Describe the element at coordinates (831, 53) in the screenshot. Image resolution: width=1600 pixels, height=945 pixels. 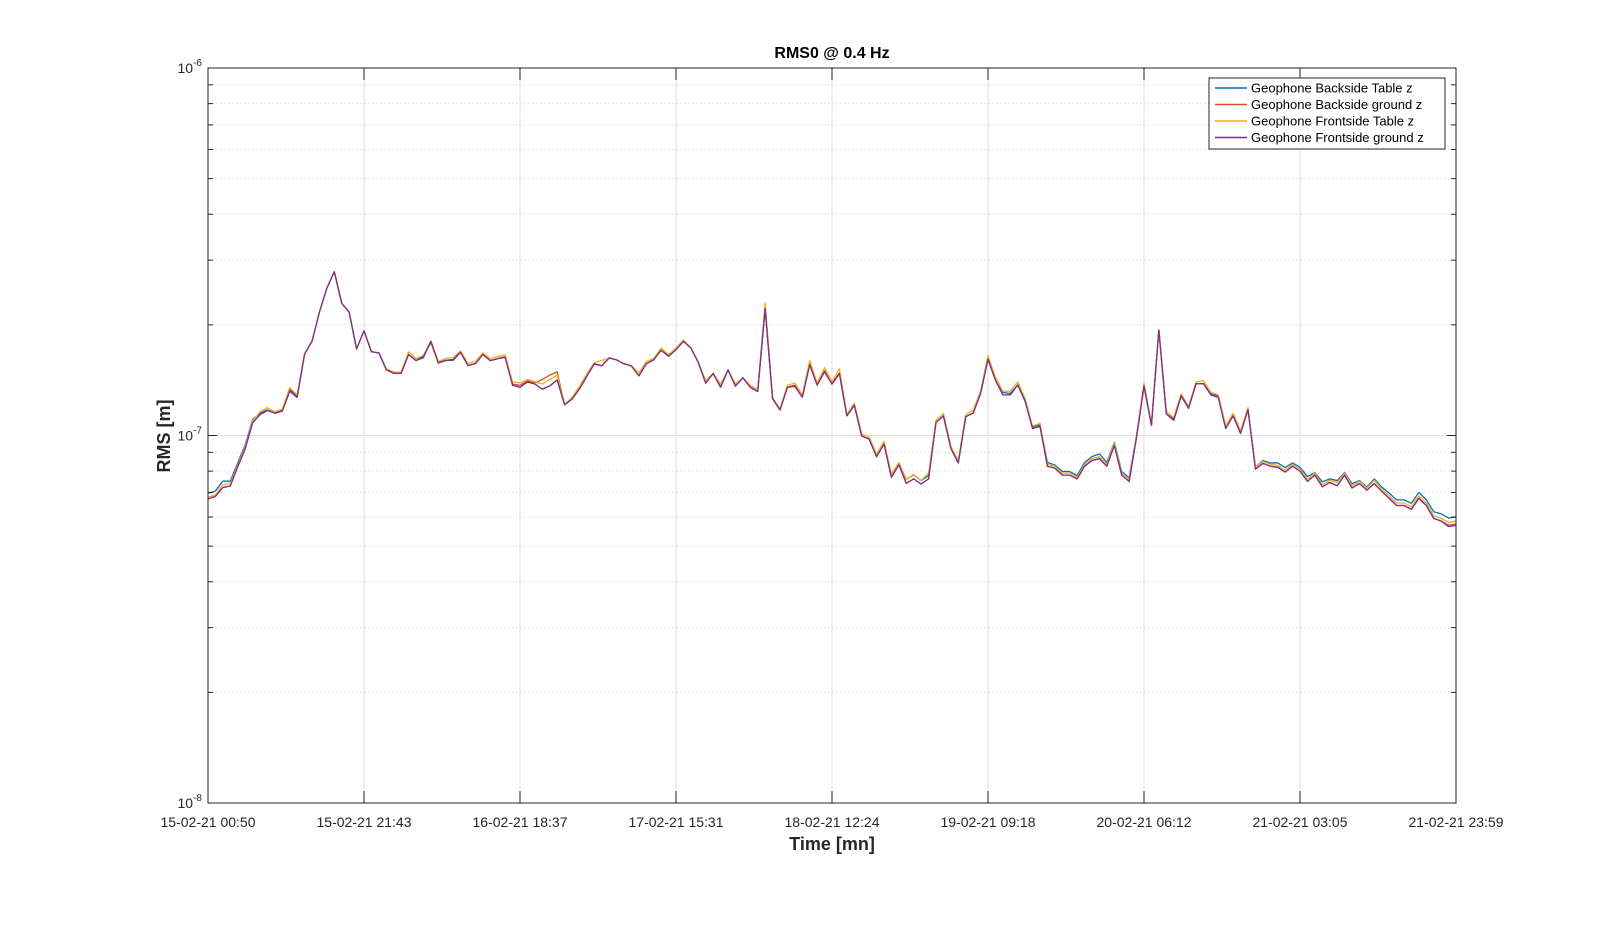
I see `chart-title: RMS0 @ 0.4 Hz` at that location.